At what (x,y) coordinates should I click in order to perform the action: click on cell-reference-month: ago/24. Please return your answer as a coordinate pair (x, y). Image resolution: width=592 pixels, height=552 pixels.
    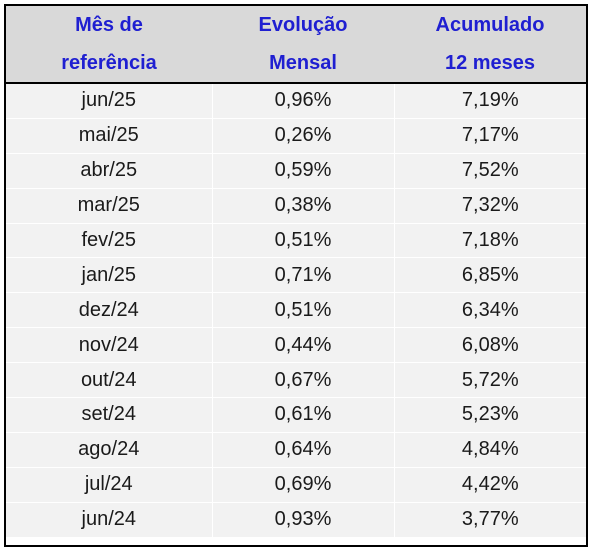
    Looking at the image, I should click on (109, 449).